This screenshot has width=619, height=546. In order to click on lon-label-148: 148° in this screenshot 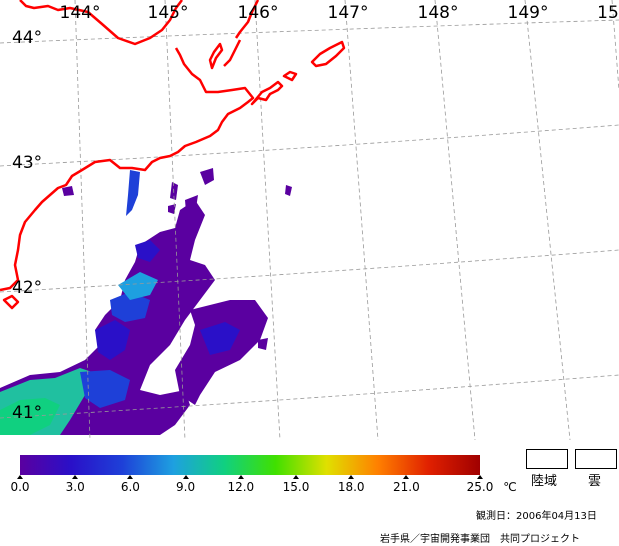, I will do `click(438, 13)`.